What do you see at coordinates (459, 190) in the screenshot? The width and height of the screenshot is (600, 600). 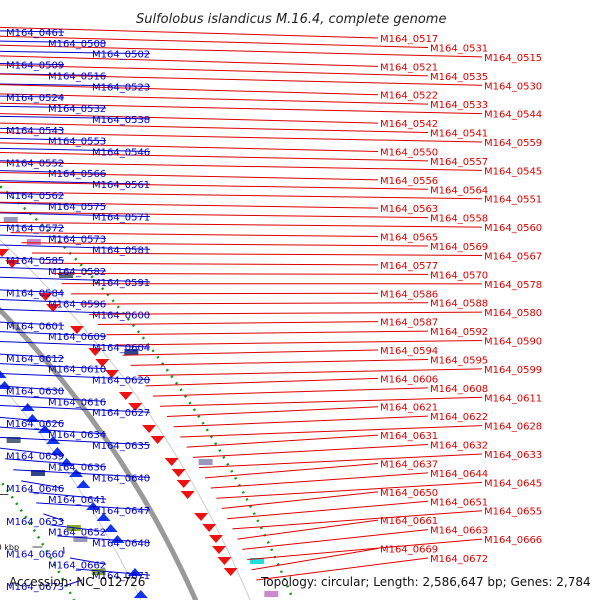 I see `gene-label: M164_0564` at bounding box center [459, 190].